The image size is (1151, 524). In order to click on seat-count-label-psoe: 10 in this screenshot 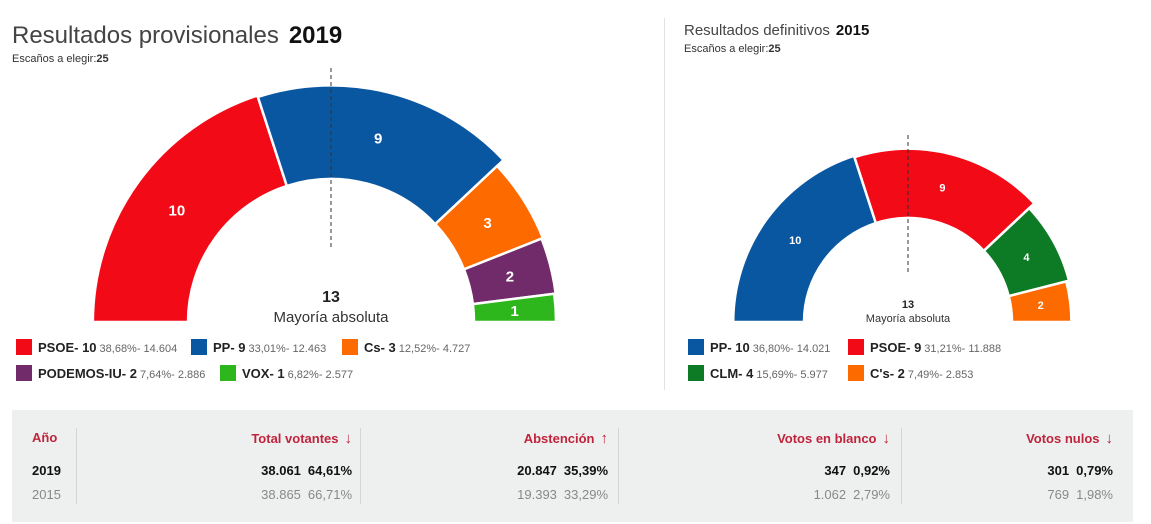, I will do `click(176, 210)`.